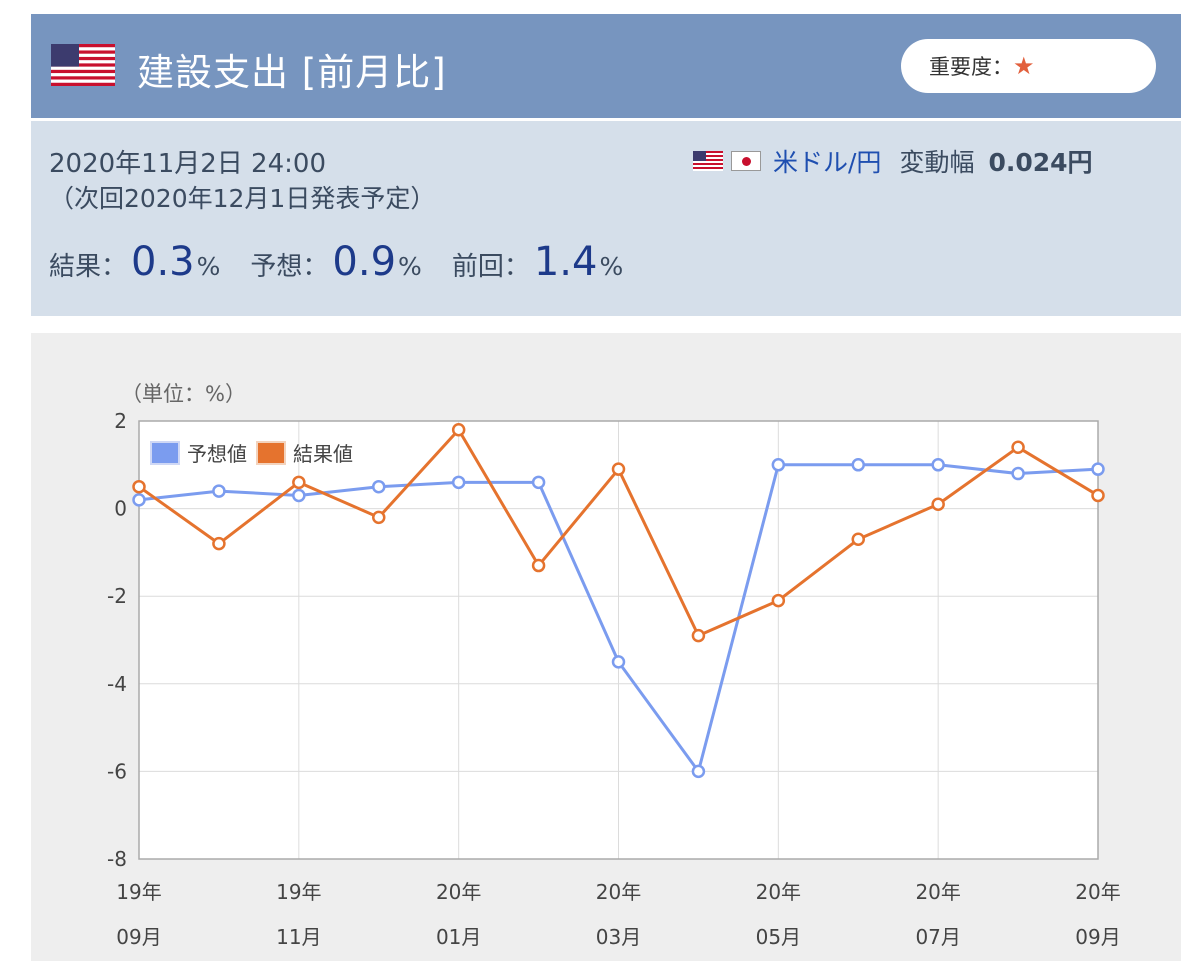  Describe the element at coordinates (271, 453) in the screenshot. I see `legend-swatch-result` at that location.